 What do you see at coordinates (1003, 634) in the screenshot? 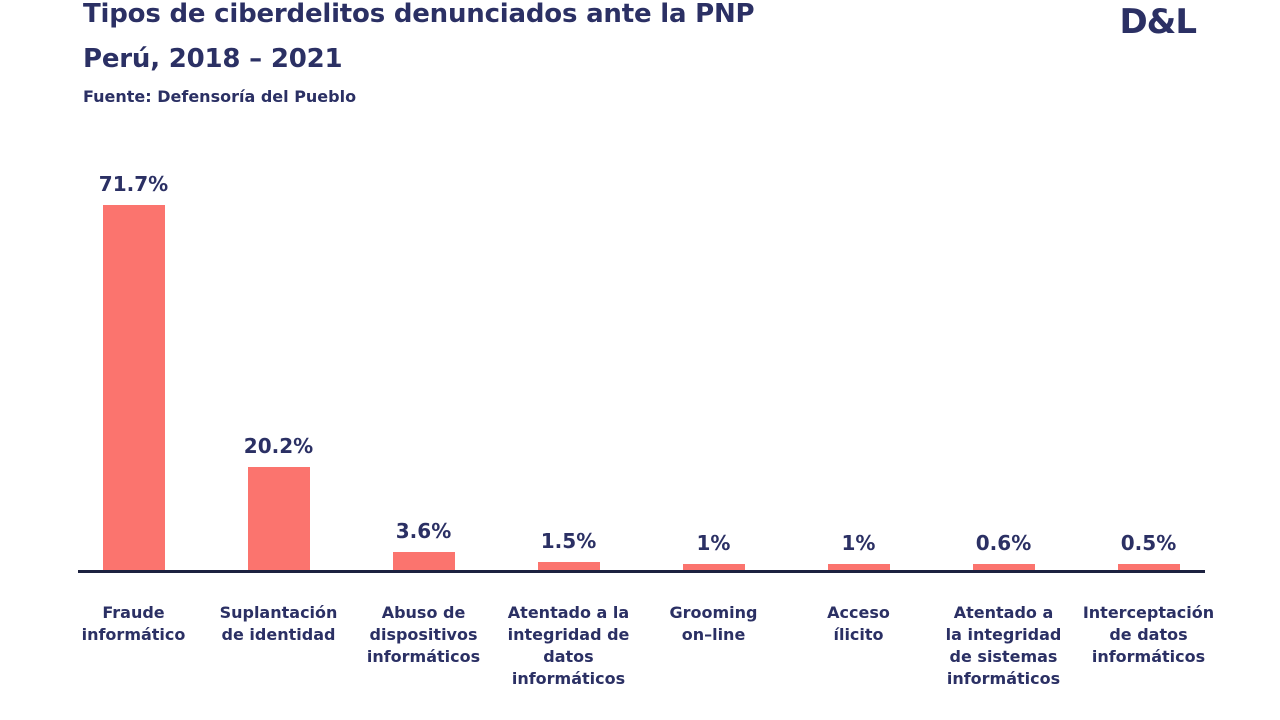
I see `category-label-line: la integridad` at bounding box center [1003, 634].